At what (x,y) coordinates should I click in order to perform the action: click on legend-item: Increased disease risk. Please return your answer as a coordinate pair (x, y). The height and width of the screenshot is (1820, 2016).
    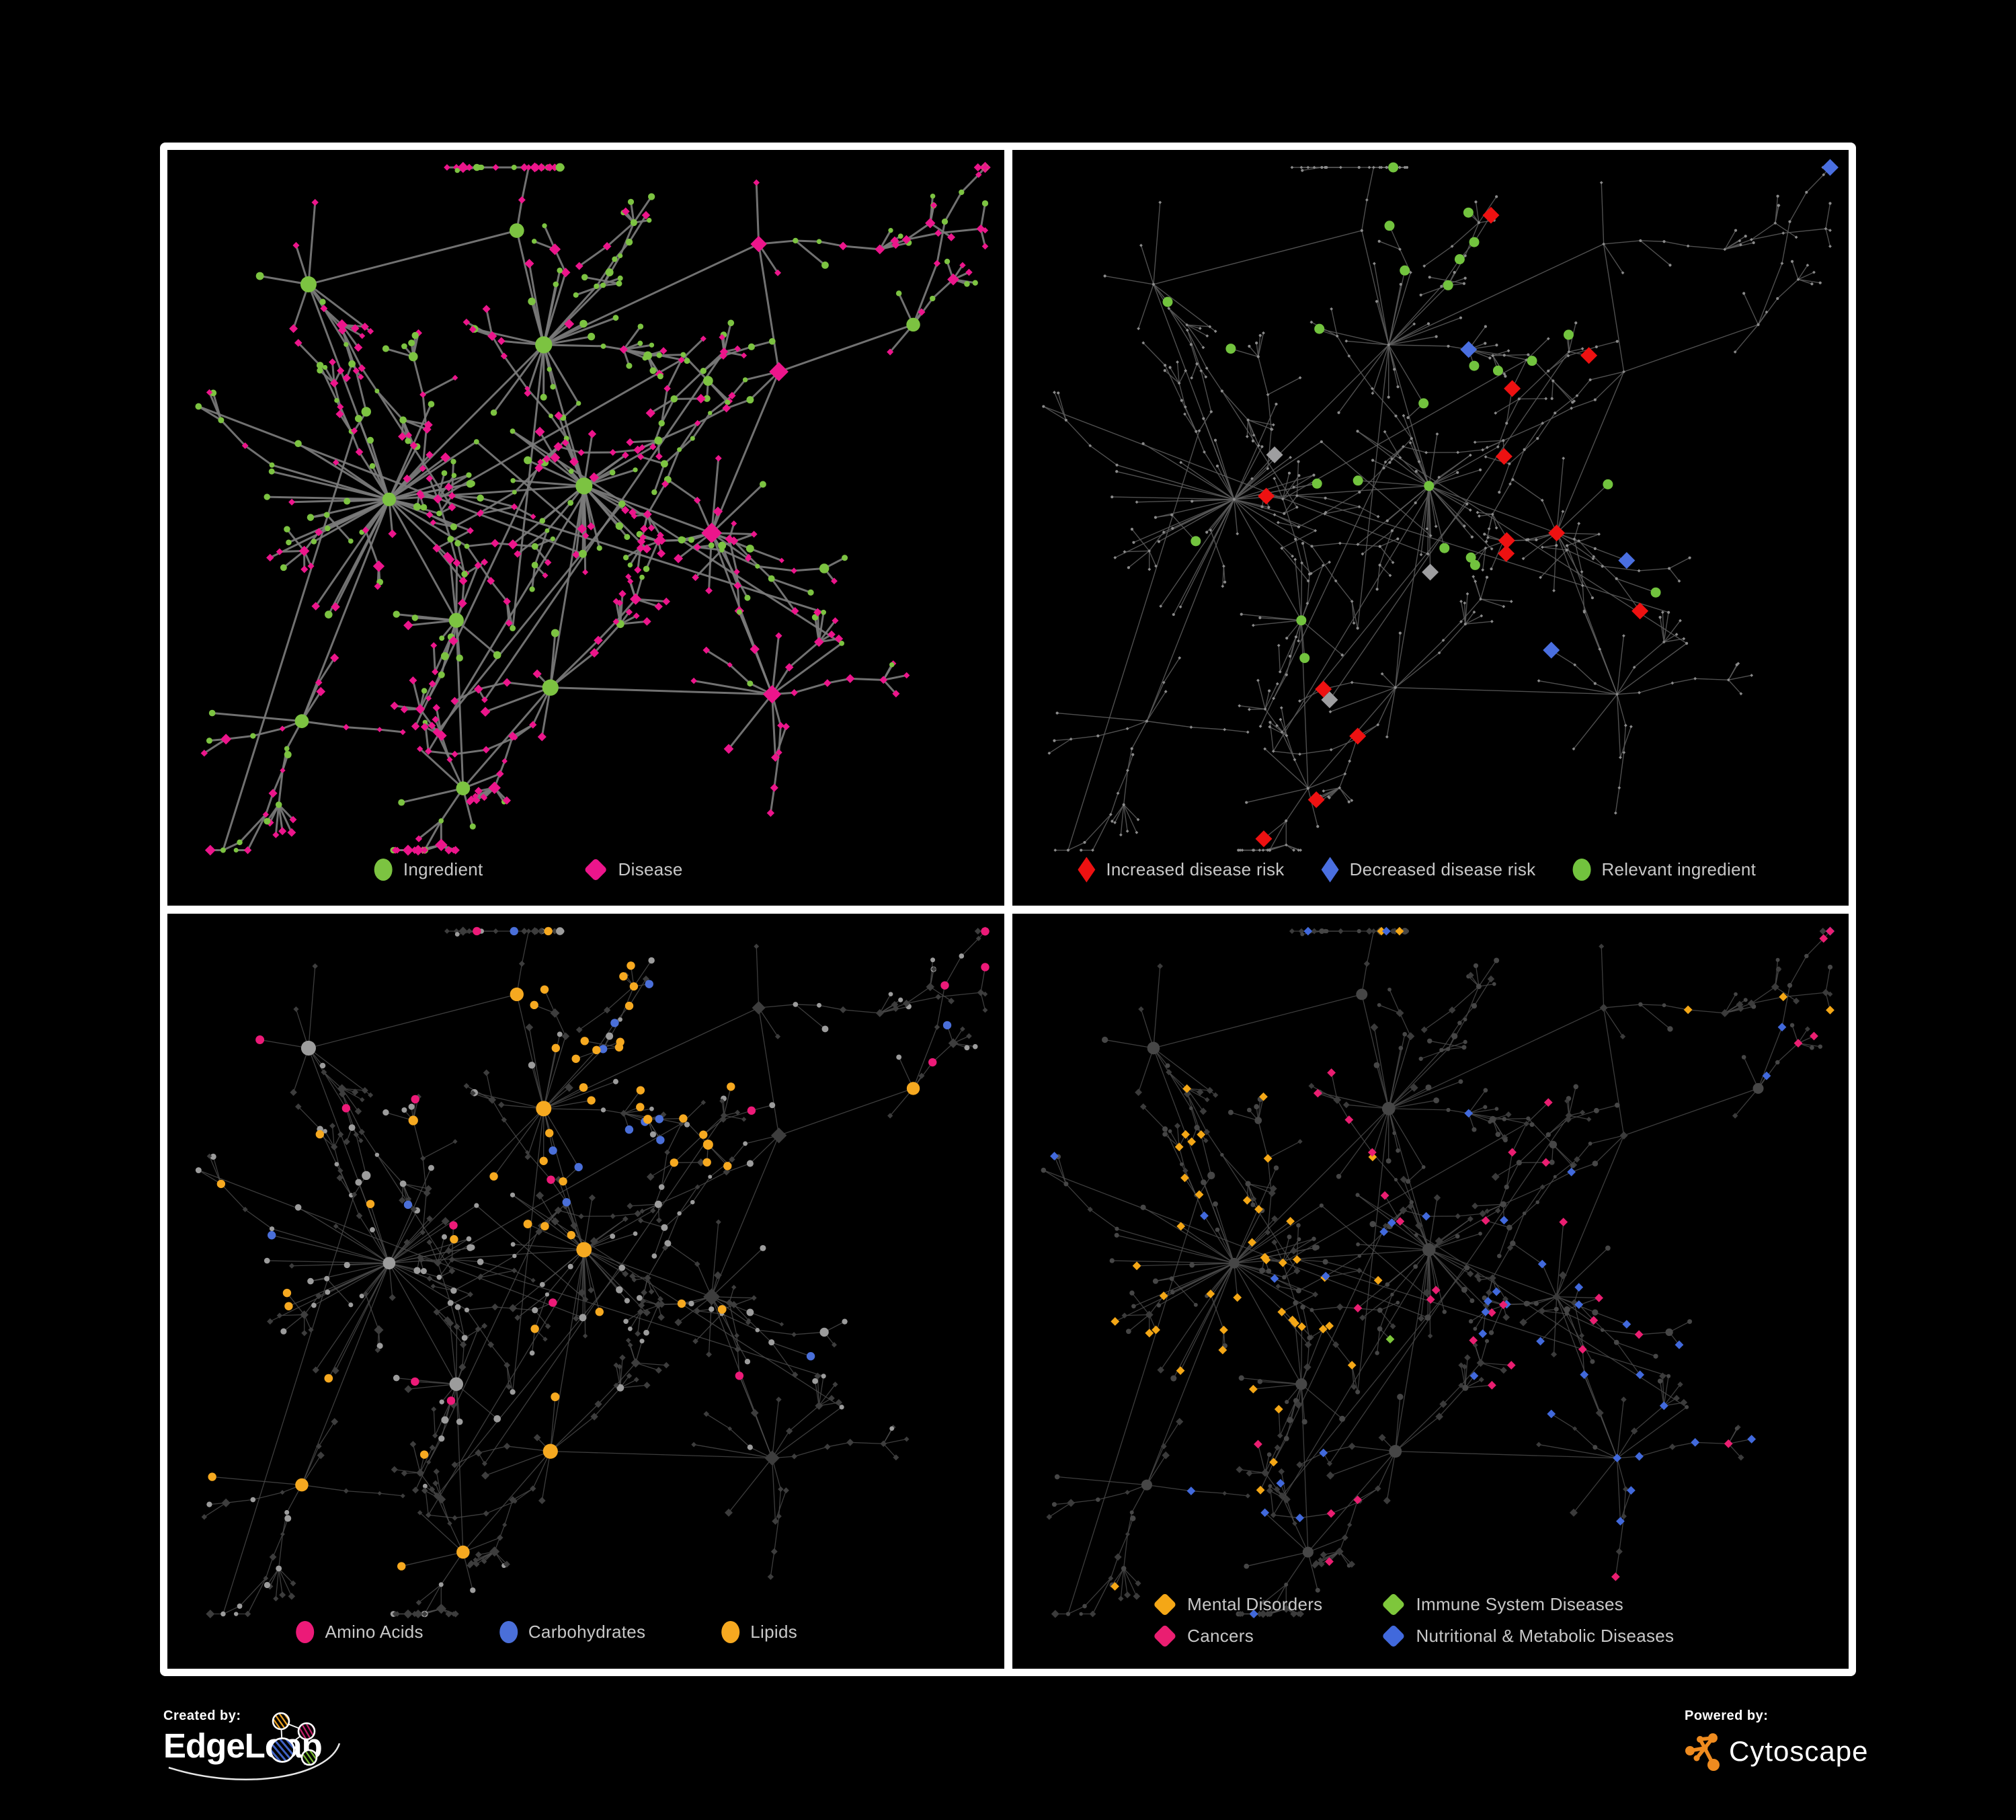
    Looking at the image, I should click on (1181, 870).